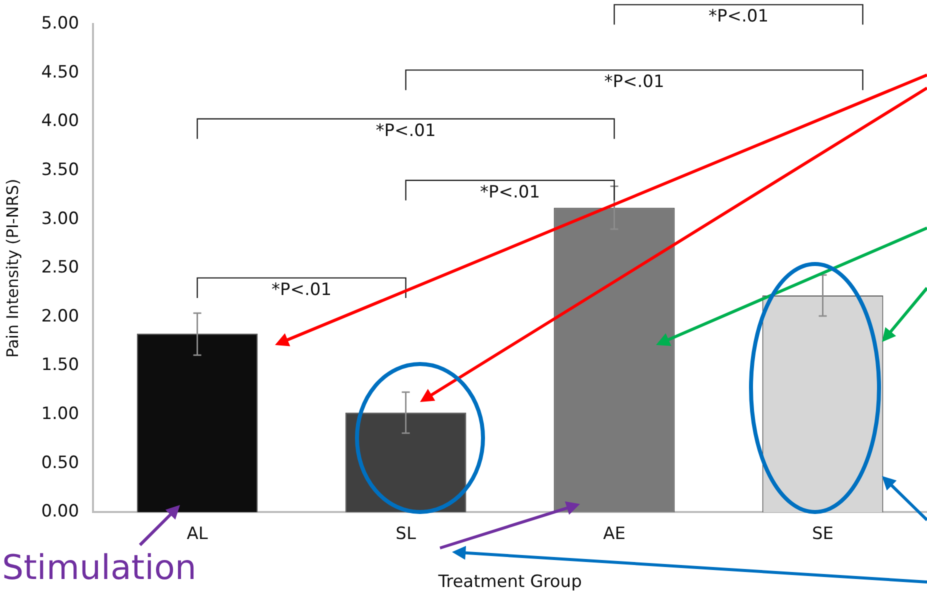 Image resolution: width=927 pixels, height=599 pixels. What do you see at coordinates (60, 414) in the screenshot?
I see `y-tick-label: 1.00` at bounding box center [60, 414].